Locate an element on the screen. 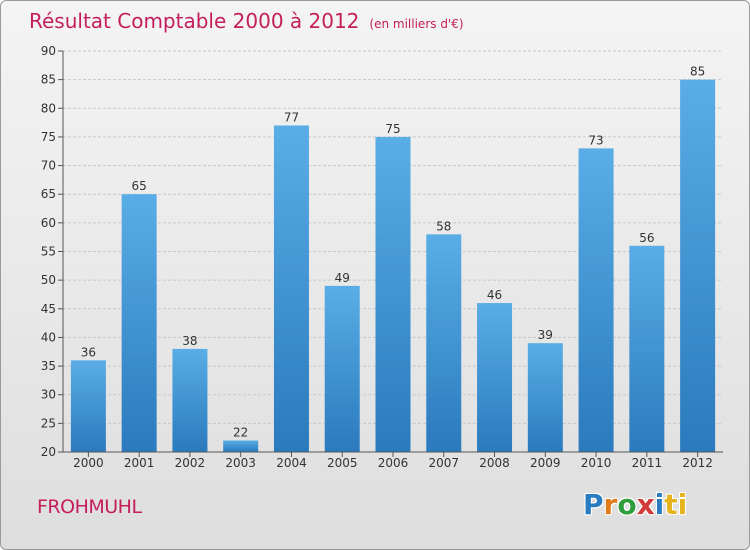 The width and height of the screenshot is (750, 550). logo-letter: r is located at coordinates (610, 504).